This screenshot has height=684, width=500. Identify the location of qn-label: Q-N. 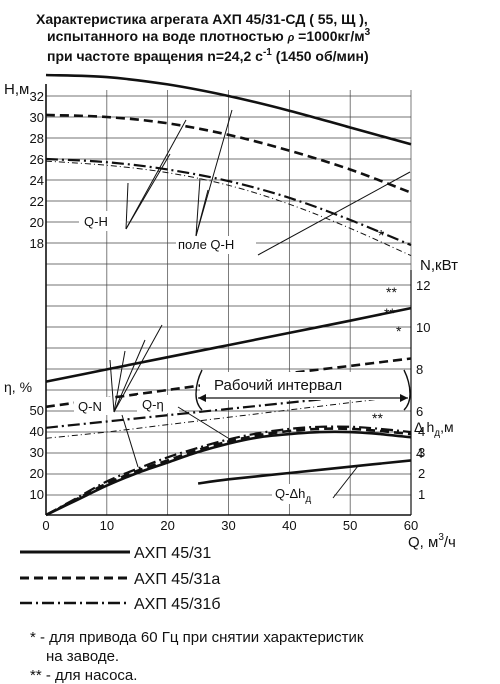
(90, 406).